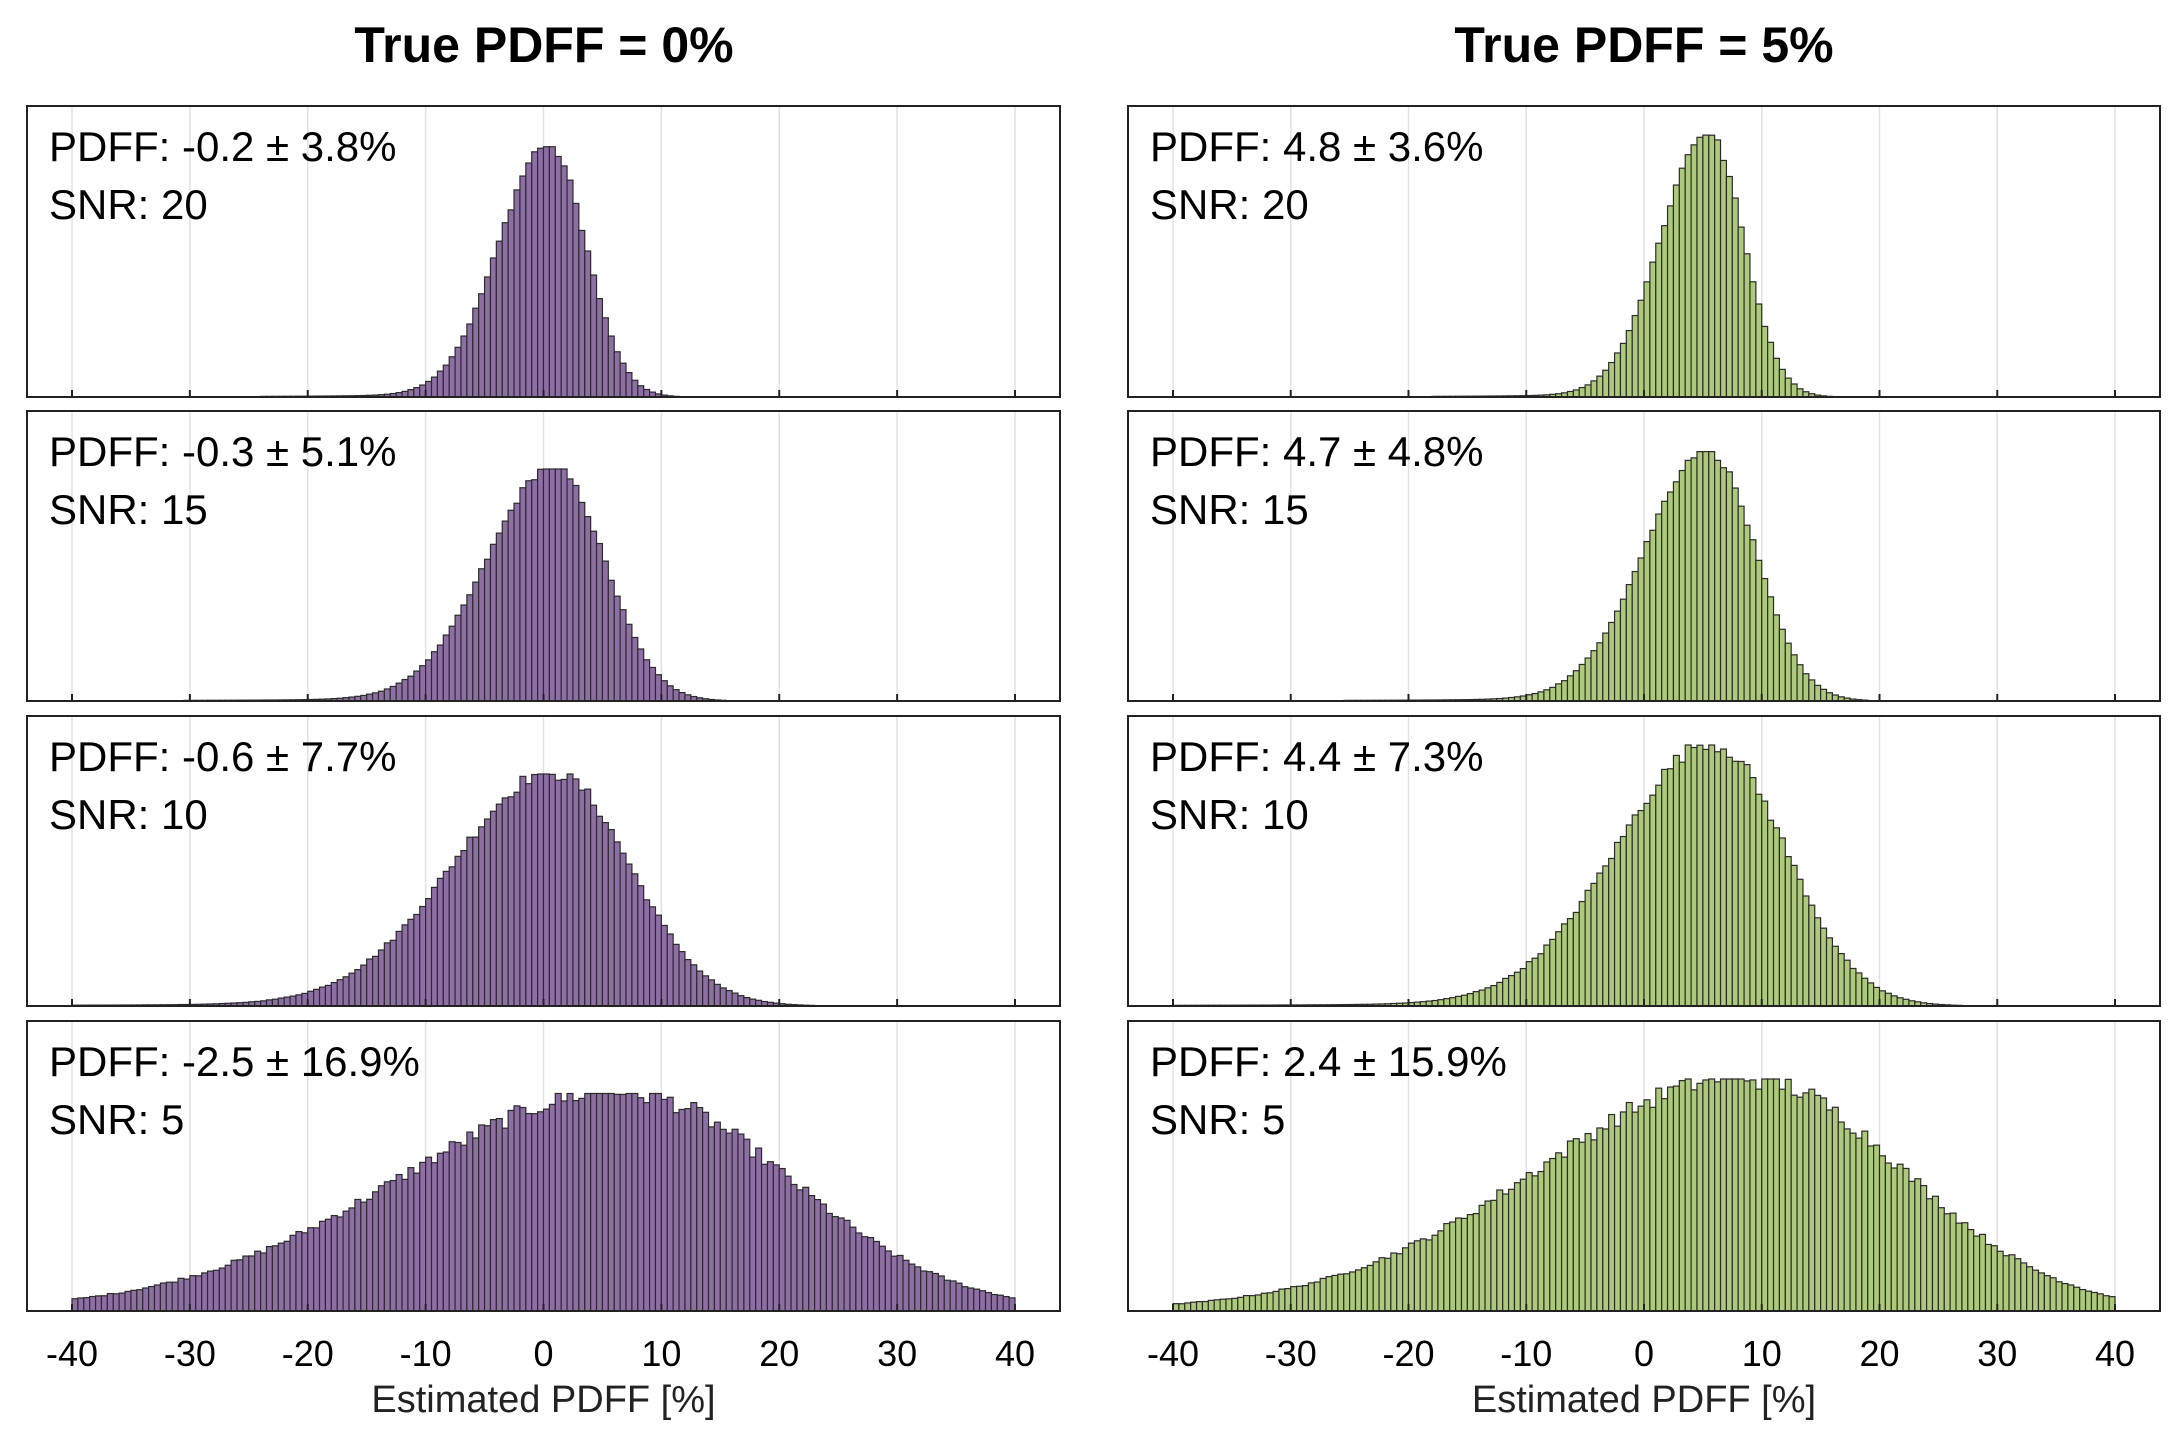  I want to click on snr-label: SNR: 20, so click(128, 204).